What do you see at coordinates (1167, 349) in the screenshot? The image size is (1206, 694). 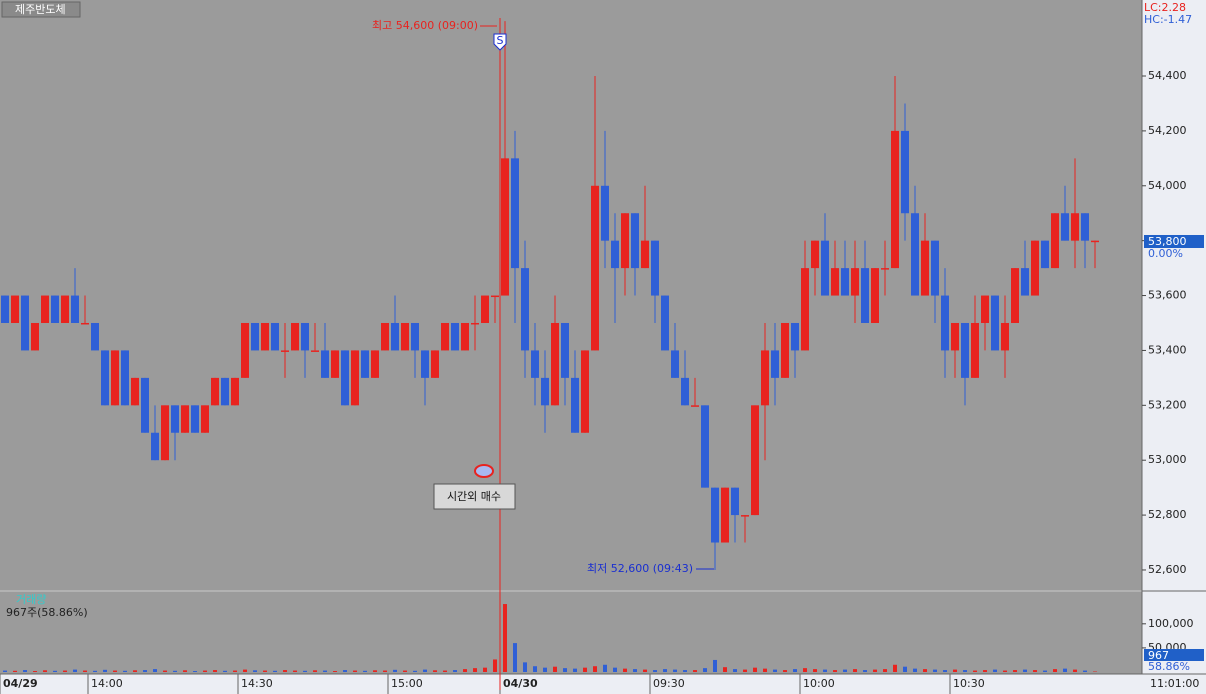 I see `y-tick-label: 53,400` at bounding box center [1167, 349].